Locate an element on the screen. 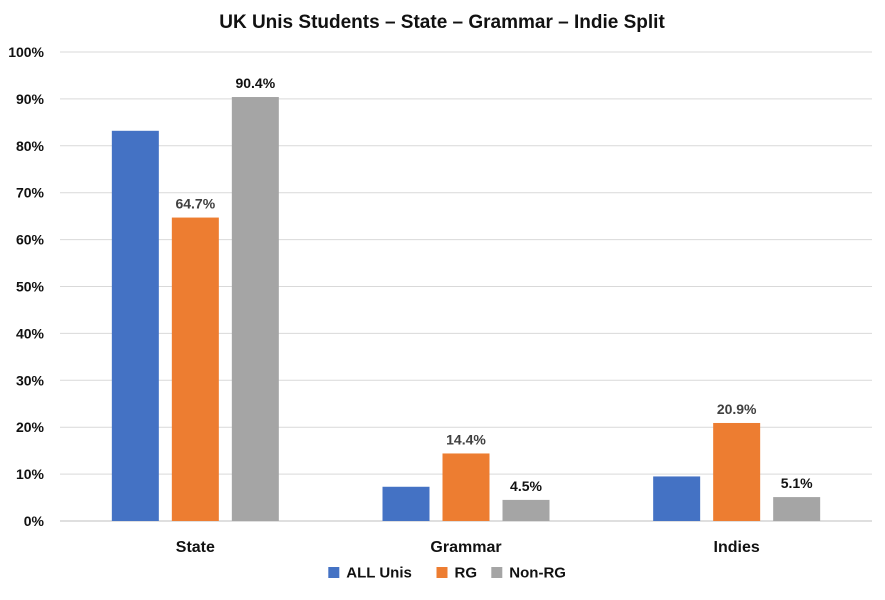  y-tick-label: 90% is located at coordinates (30, 99).